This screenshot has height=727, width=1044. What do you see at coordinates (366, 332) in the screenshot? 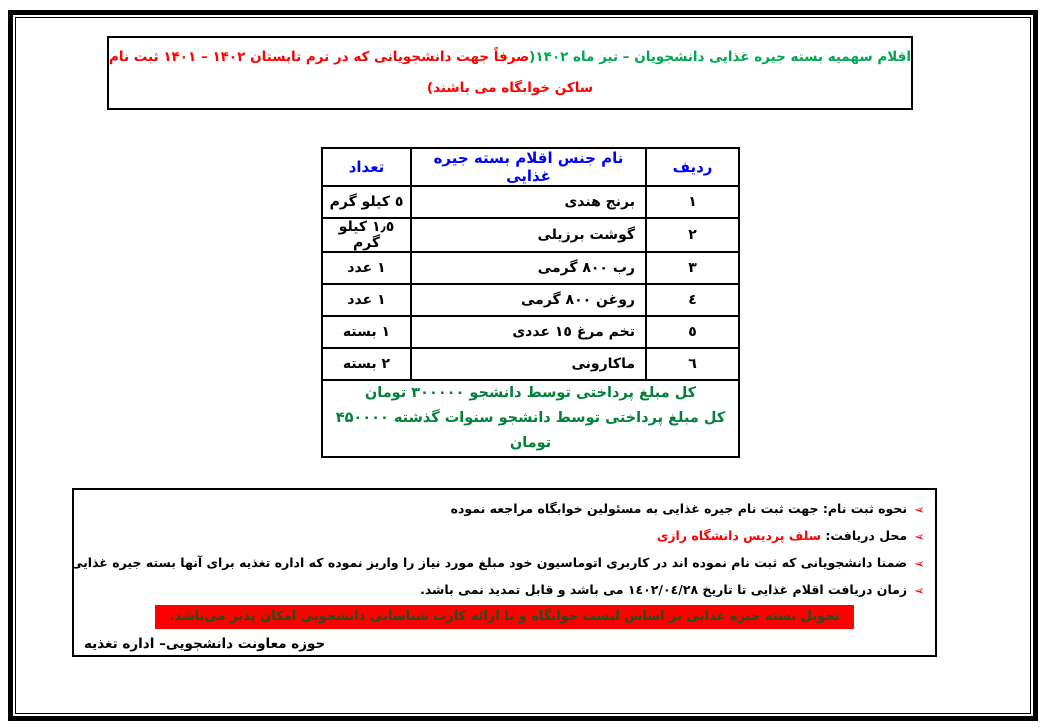
I see `item-quantity: ١ بسته` at bounding box center [366, 332].